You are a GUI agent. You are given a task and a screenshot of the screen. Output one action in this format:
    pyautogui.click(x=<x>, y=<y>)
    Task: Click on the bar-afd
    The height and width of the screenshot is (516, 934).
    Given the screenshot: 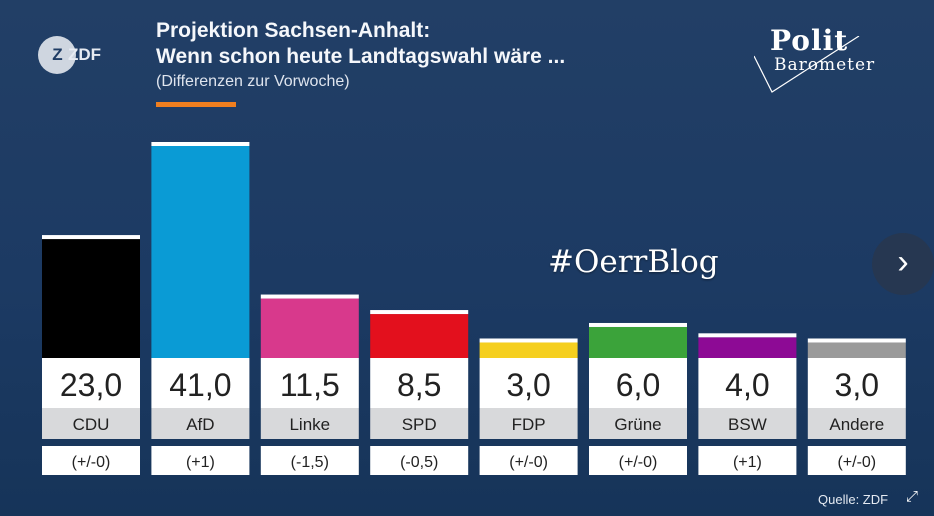 What is the action you would take?
    pyautogui.click(x=200, y=252)
    